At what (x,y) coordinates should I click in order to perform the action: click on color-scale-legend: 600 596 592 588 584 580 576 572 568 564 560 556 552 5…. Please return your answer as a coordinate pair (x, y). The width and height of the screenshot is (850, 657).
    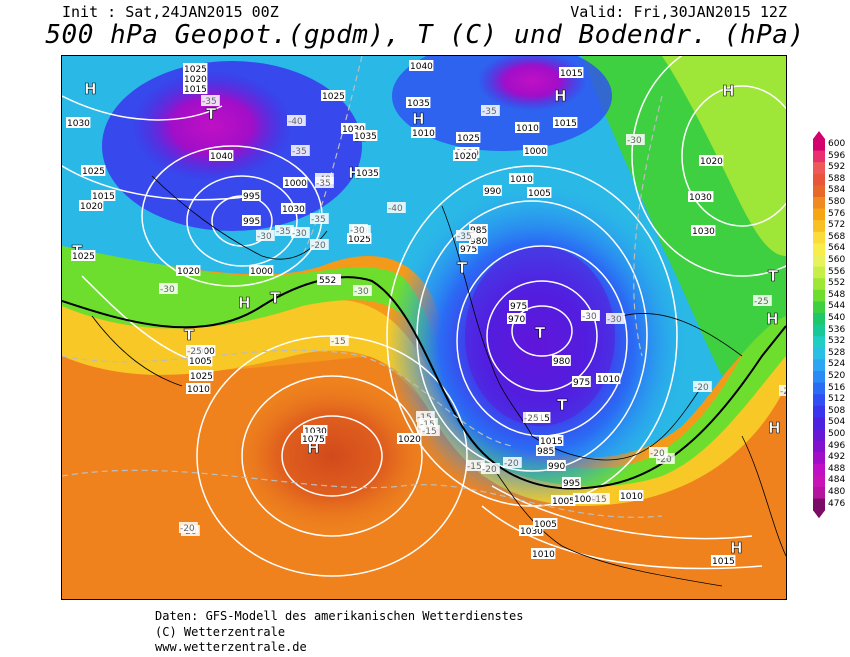
    Looking at the image, I should click on (831, 328).